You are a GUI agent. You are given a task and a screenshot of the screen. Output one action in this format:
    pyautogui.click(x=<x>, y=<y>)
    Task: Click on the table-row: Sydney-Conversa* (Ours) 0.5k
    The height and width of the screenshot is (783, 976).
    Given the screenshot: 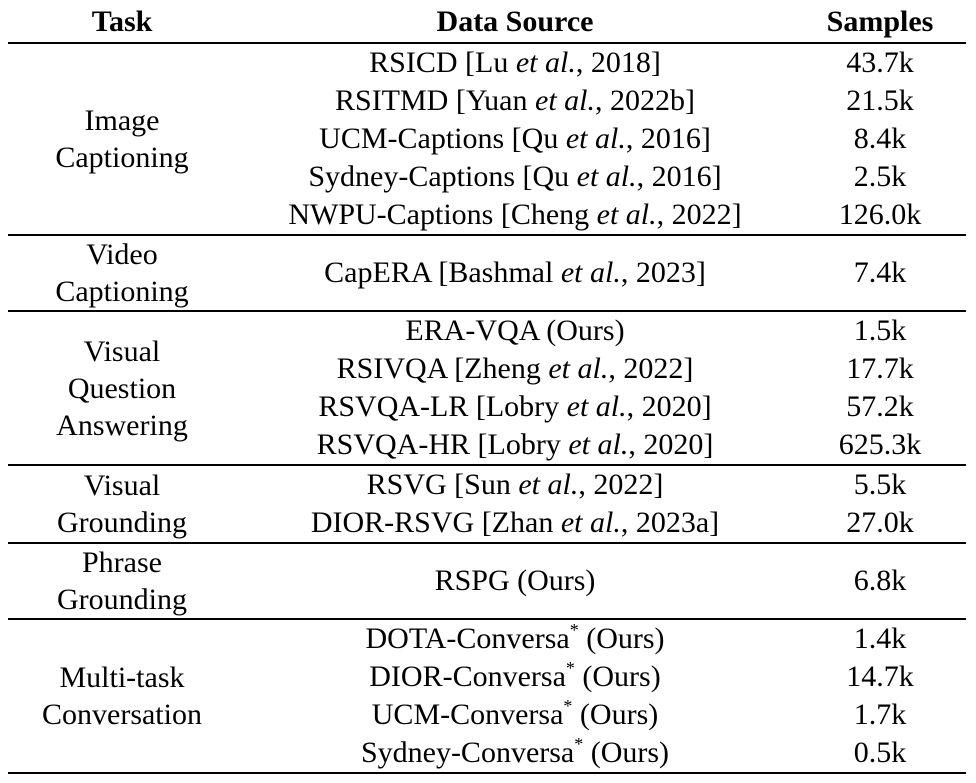 What is the action you would take?
    pyautogui.click(x=487, y=754)
    